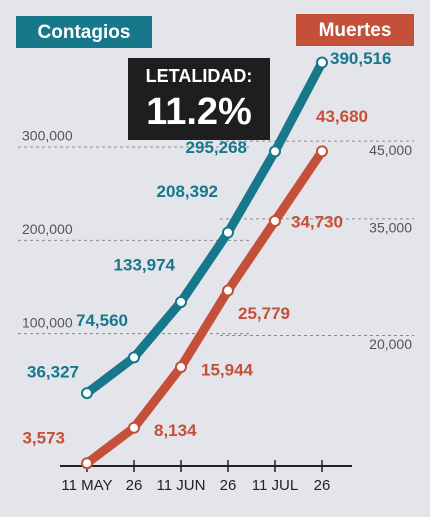 The height and width of the screenshot is (517, 430). What do you see at coordinates (145, 264) in the screenshot?
I see `value-label: 133,974` at bounding box center [145, 264].